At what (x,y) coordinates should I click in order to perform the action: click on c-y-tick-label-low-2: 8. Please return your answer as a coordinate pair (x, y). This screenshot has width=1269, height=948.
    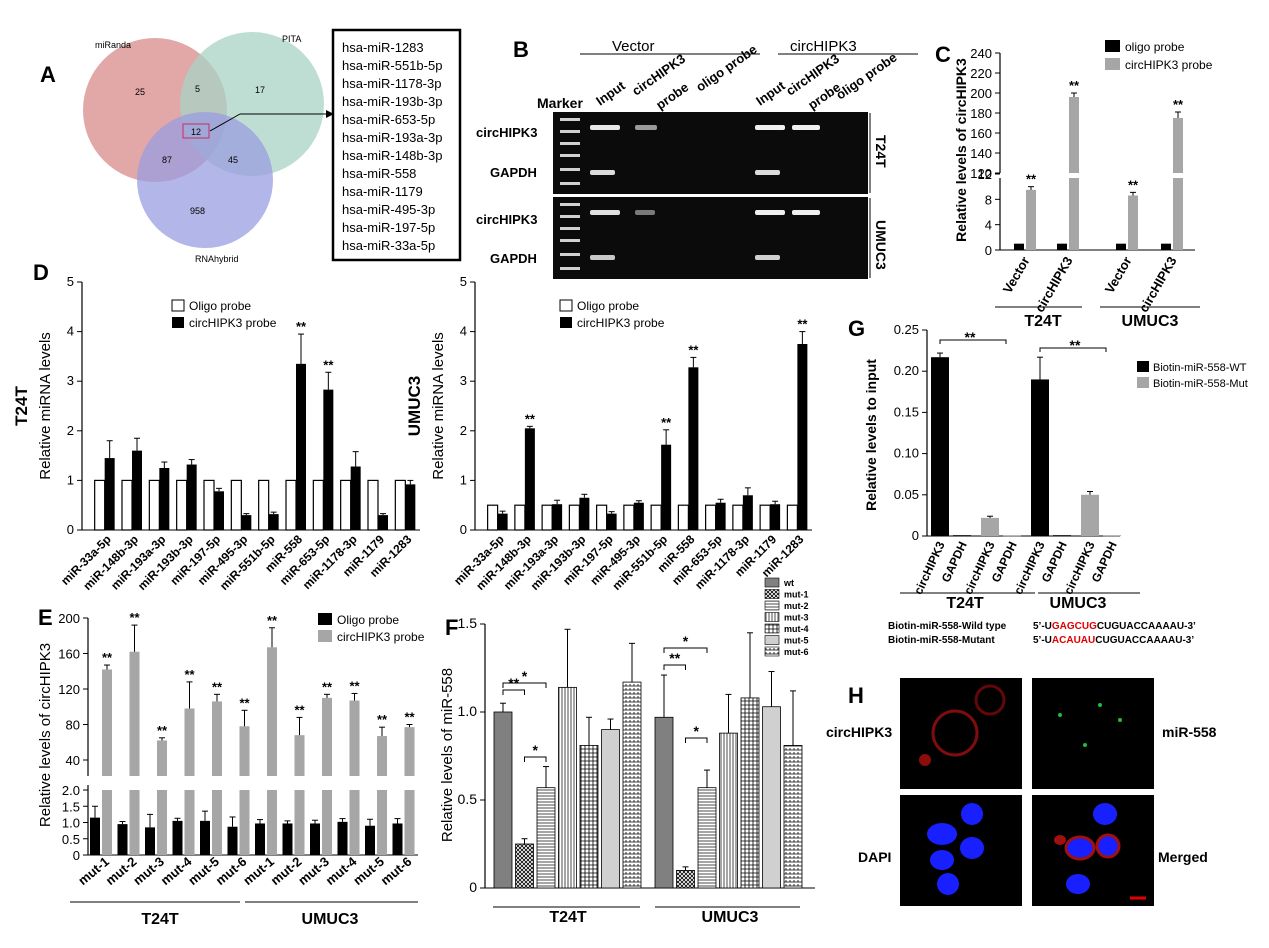
    Looking at the image, I should click on (988, 199).